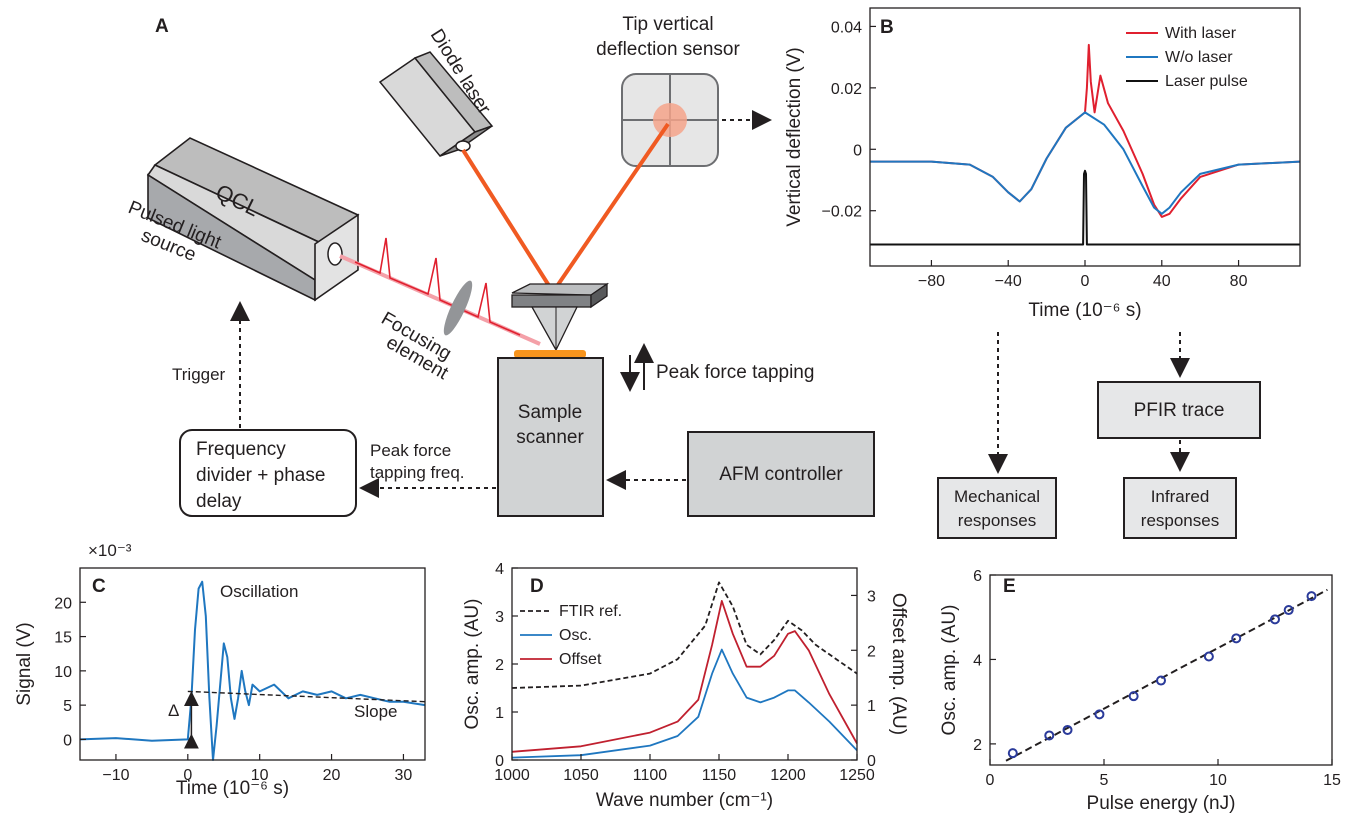 This screenshot has width=1349, height=826. What do you see at coordinates (997, 496) in the screenshot?
I see `mechanical-label-line1: Mechanical` at bounding box center [997, 496].